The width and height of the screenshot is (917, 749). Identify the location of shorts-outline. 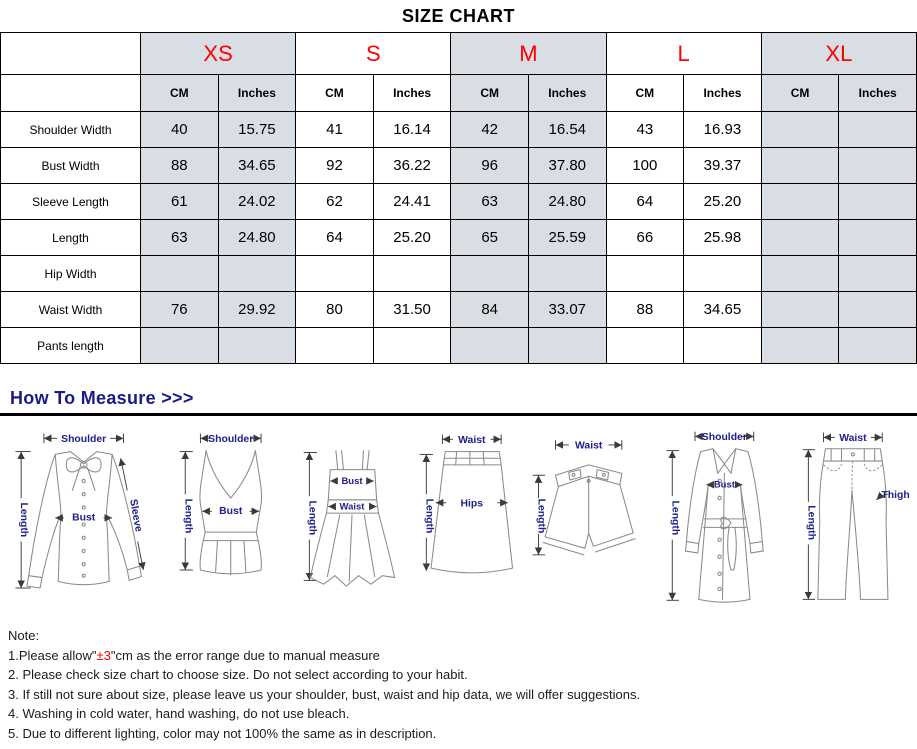
(590, 510).